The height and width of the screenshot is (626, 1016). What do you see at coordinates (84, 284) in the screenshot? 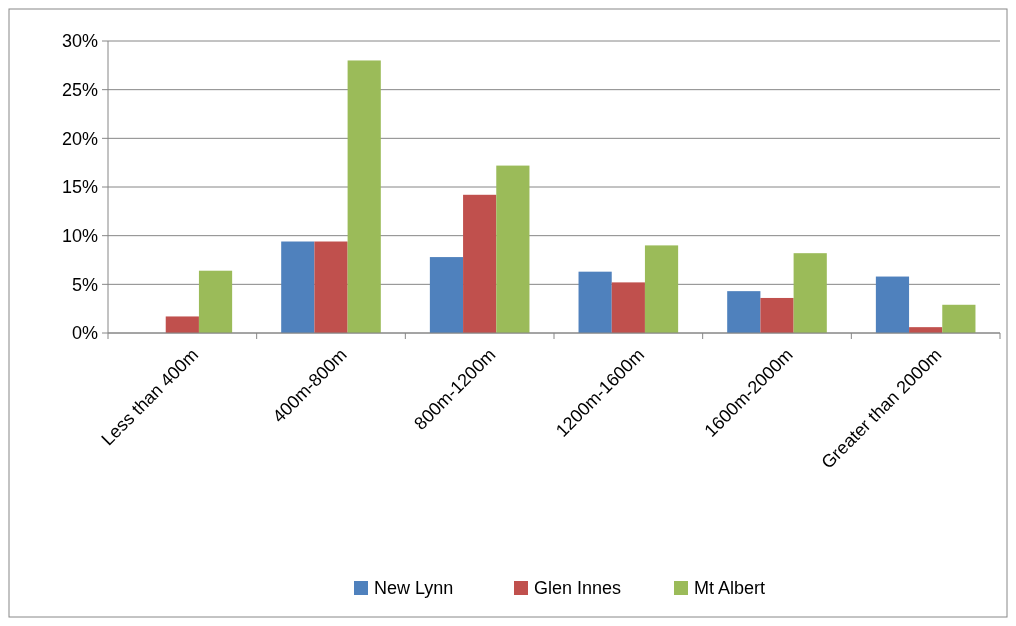
I see `y-tick-label: 5%` at bounding box center [84, 284].